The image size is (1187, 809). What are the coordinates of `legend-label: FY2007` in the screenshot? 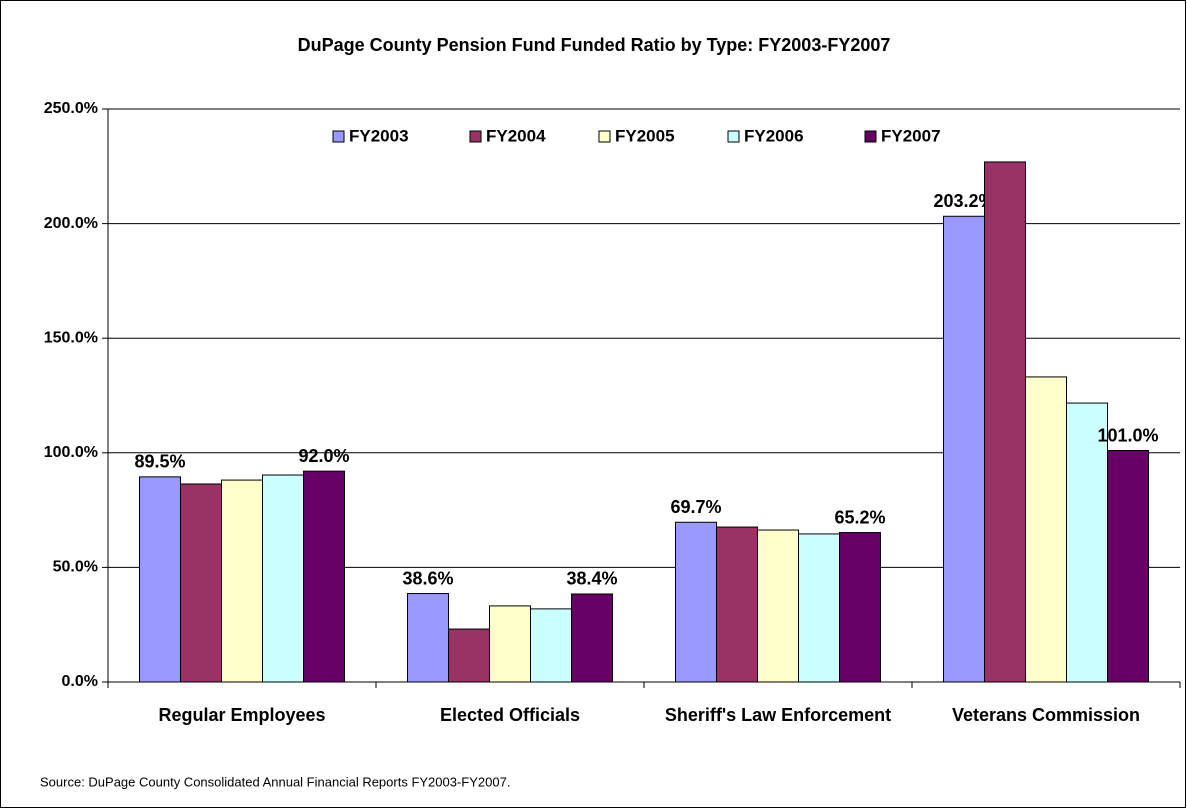 It's located at (911, 135).